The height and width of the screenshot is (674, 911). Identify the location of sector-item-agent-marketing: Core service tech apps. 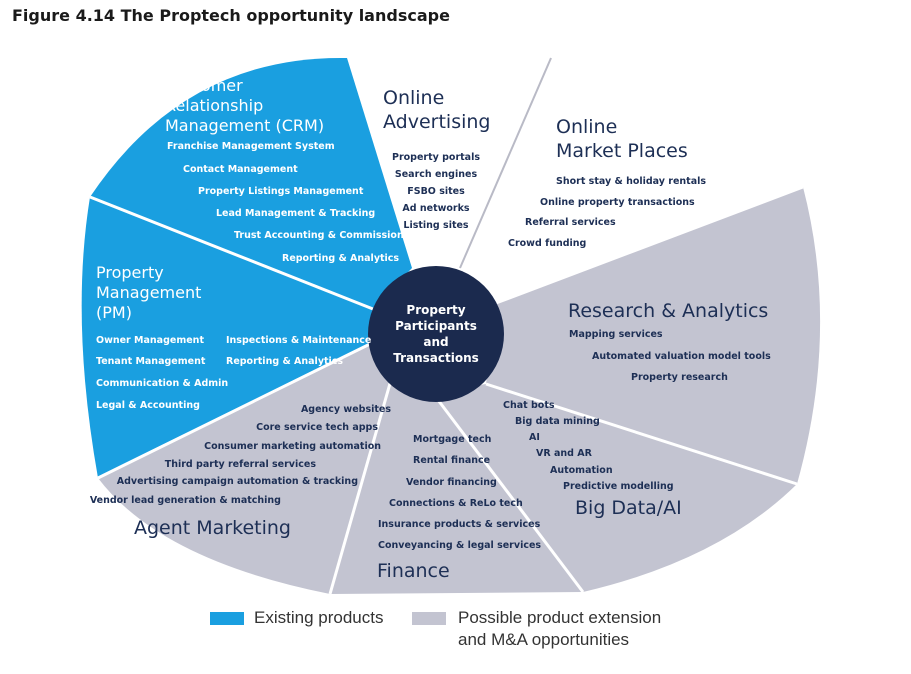
(317, 427).